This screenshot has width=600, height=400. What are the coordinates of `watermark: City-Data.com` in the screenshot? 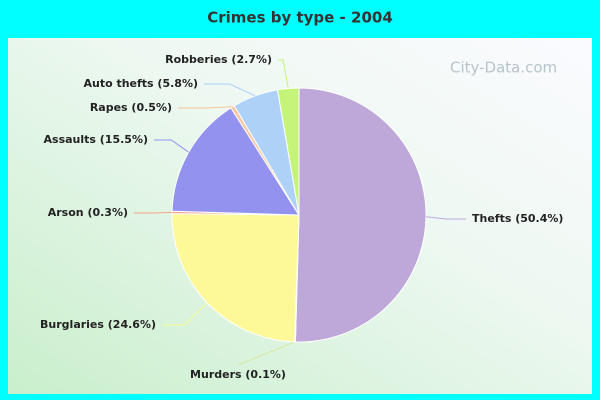 It's located at (503, 68).